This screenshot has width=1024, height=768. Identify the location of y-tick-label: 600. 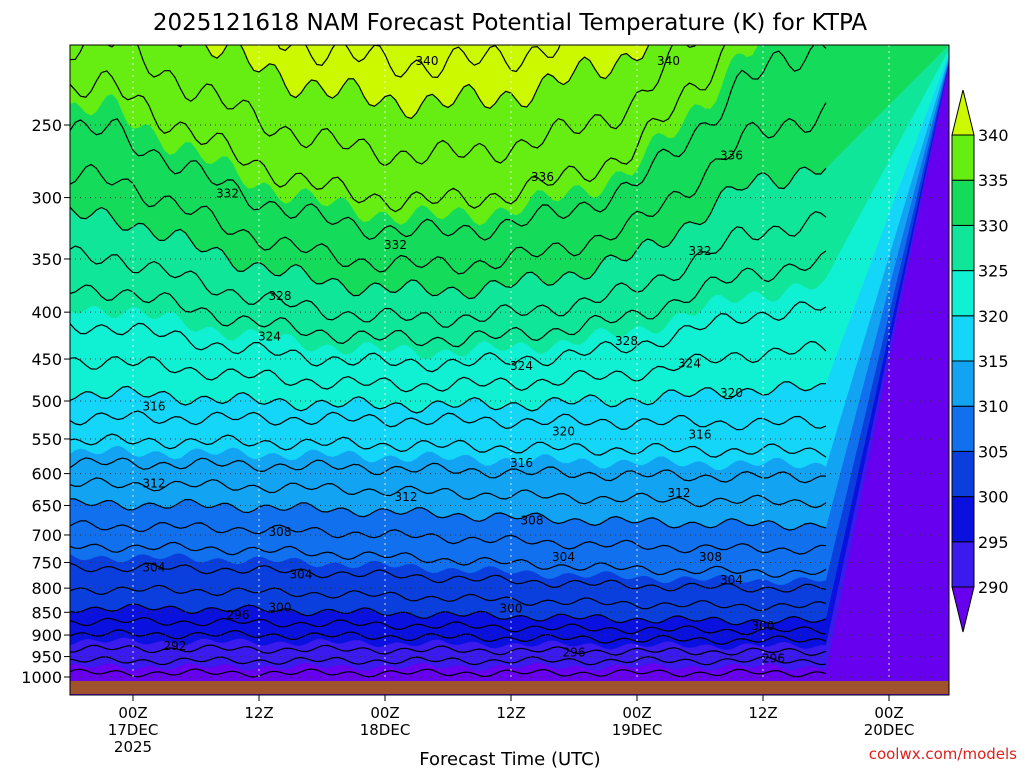
(46, 474).